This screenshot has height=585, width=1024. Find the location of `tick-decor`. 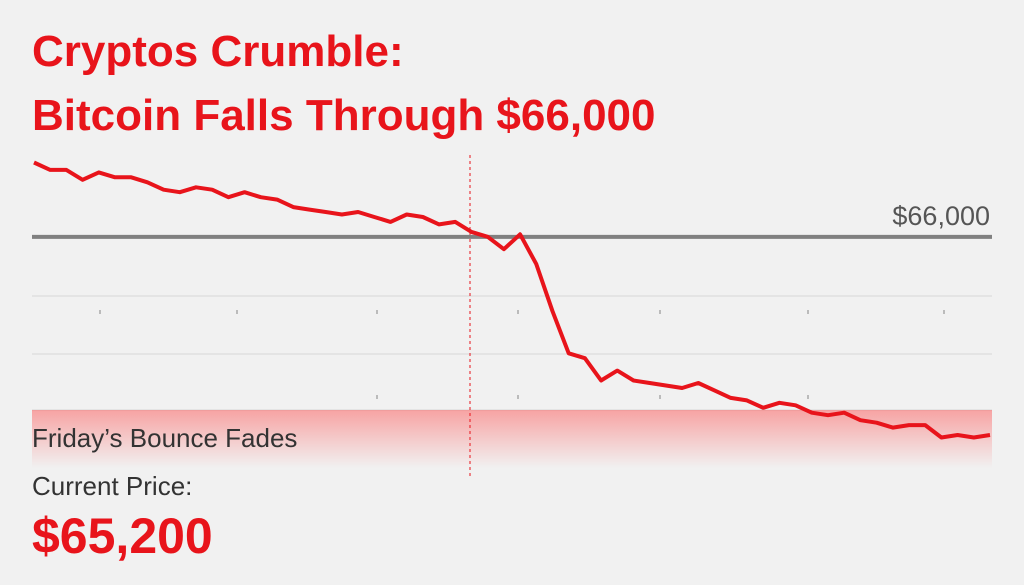

tick-decor is located at coordinates (522, 354).